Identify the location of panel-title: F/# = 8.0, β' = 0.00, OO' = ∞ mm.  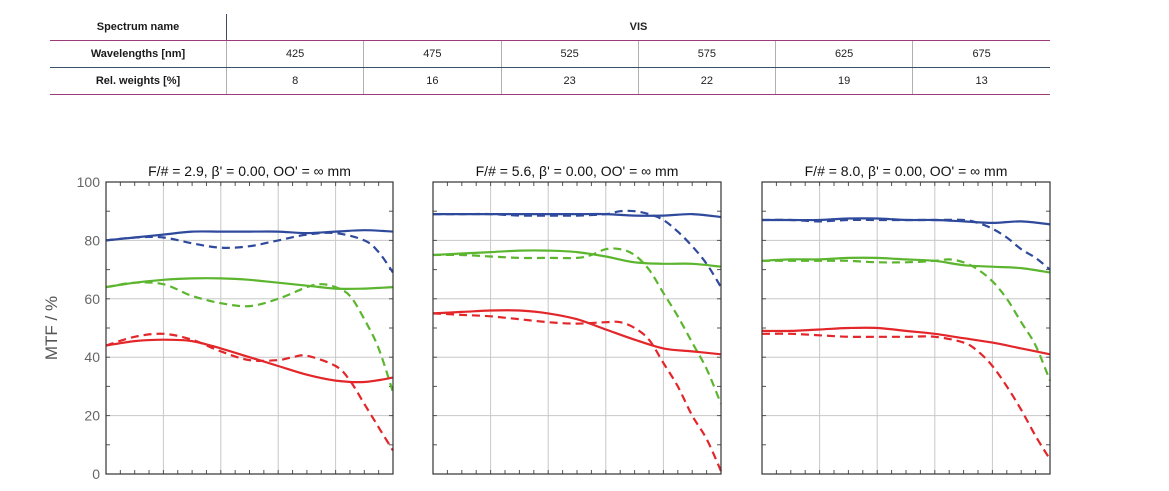
(906, 171).